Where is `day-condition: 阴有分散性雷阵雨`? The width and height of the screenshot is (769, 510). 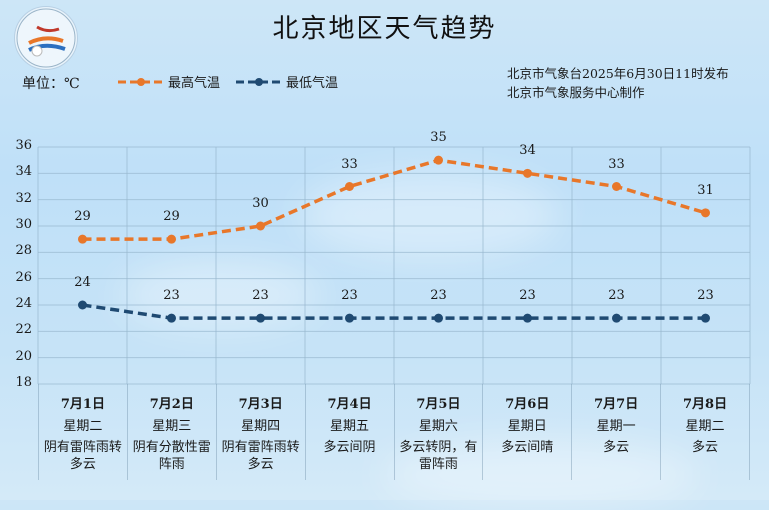
day-condition: 阴有分散性雷阵雨 is located at coordinates (171, 456).